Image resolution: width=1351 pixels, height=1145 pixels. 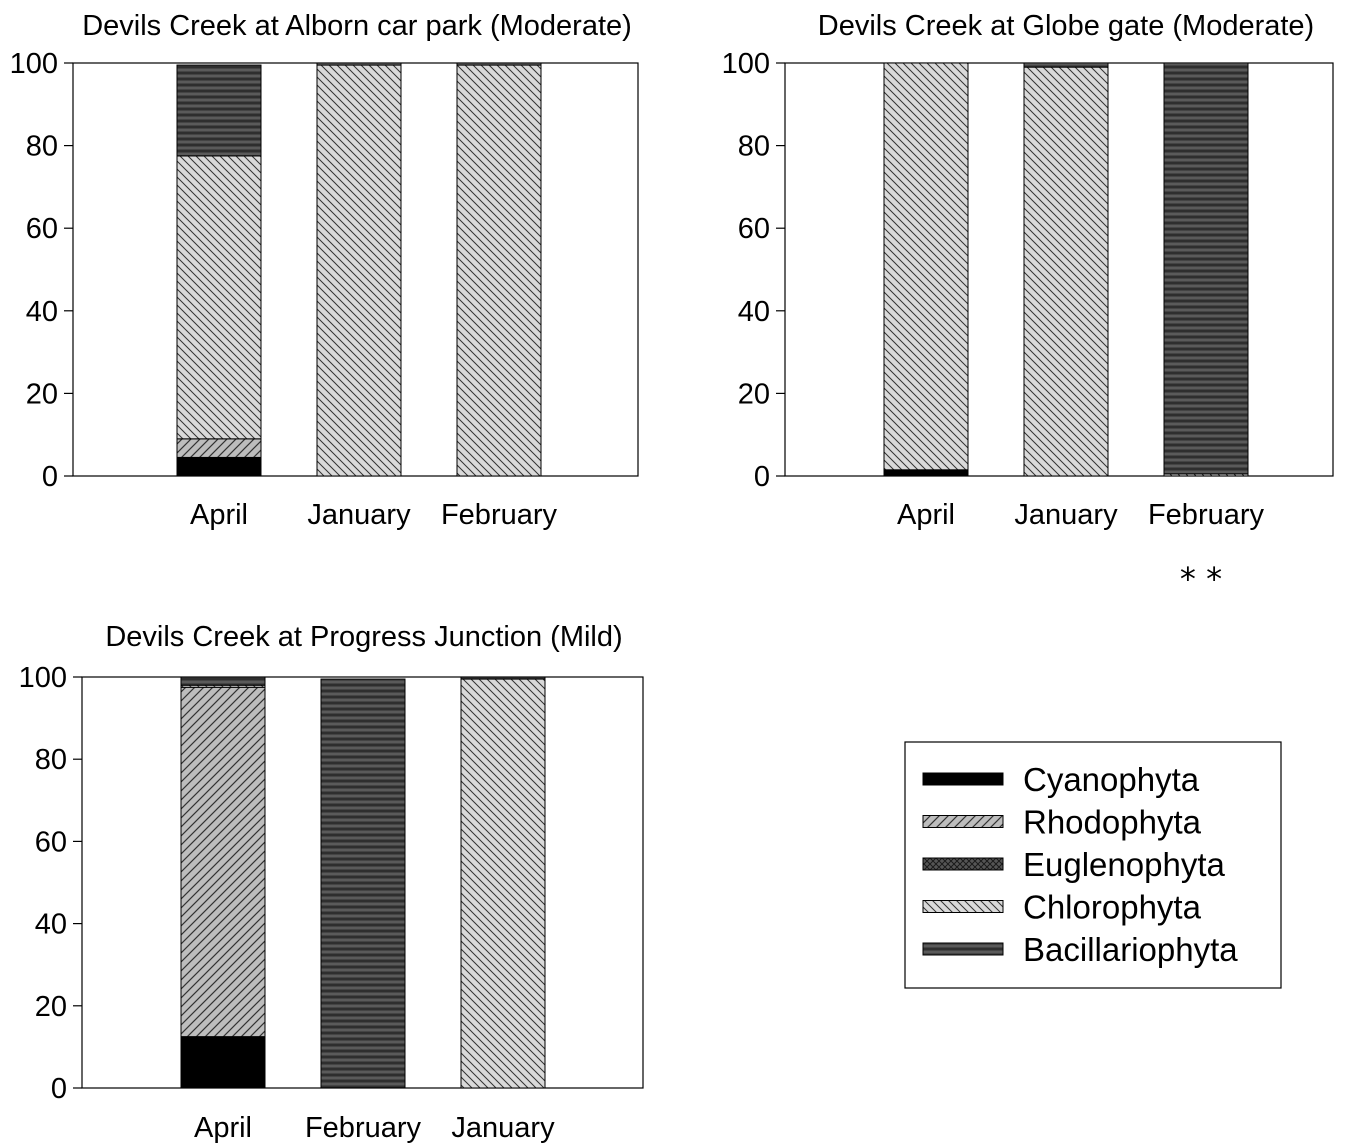 I want to click on legend-swatch-chlorophyta, so click(x=963, y=906).